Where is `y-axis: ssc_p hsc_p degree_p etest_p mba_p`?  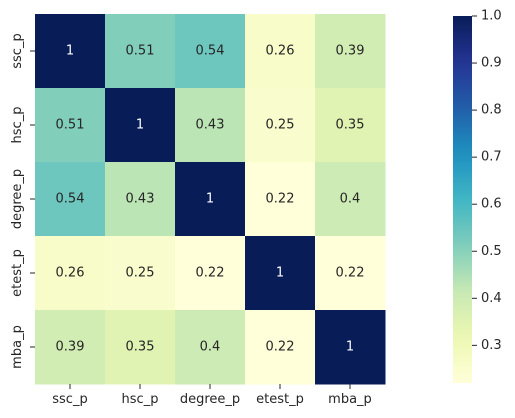 y-axis: ssc_p hsc_p degree_p etest_p mba_p is located at coordinates (22, 201).